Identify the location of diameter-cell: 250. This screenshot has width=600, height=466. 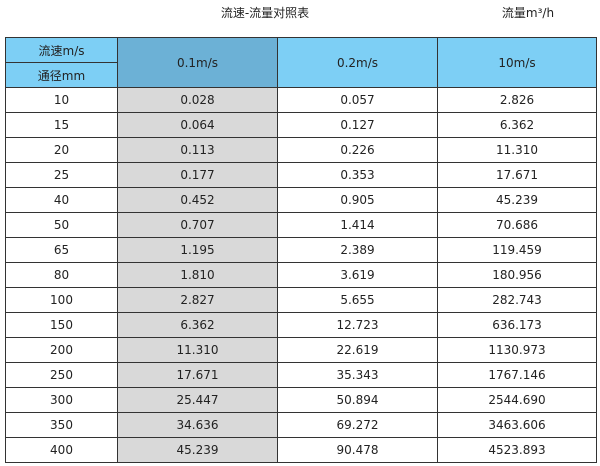
(61, 375).